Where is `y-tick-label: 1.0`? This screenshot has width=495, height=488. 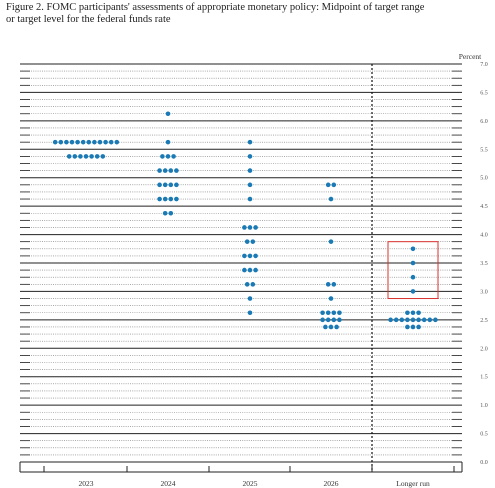
y-tick-label: 1.0 is located at coordinates (484, 406).